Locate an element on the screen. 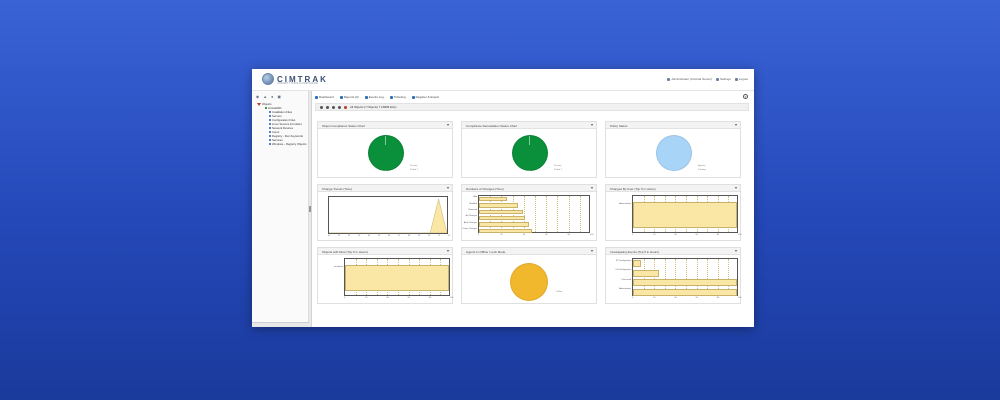  tree-item: Configuration Files is located at coordinates (282, 120).